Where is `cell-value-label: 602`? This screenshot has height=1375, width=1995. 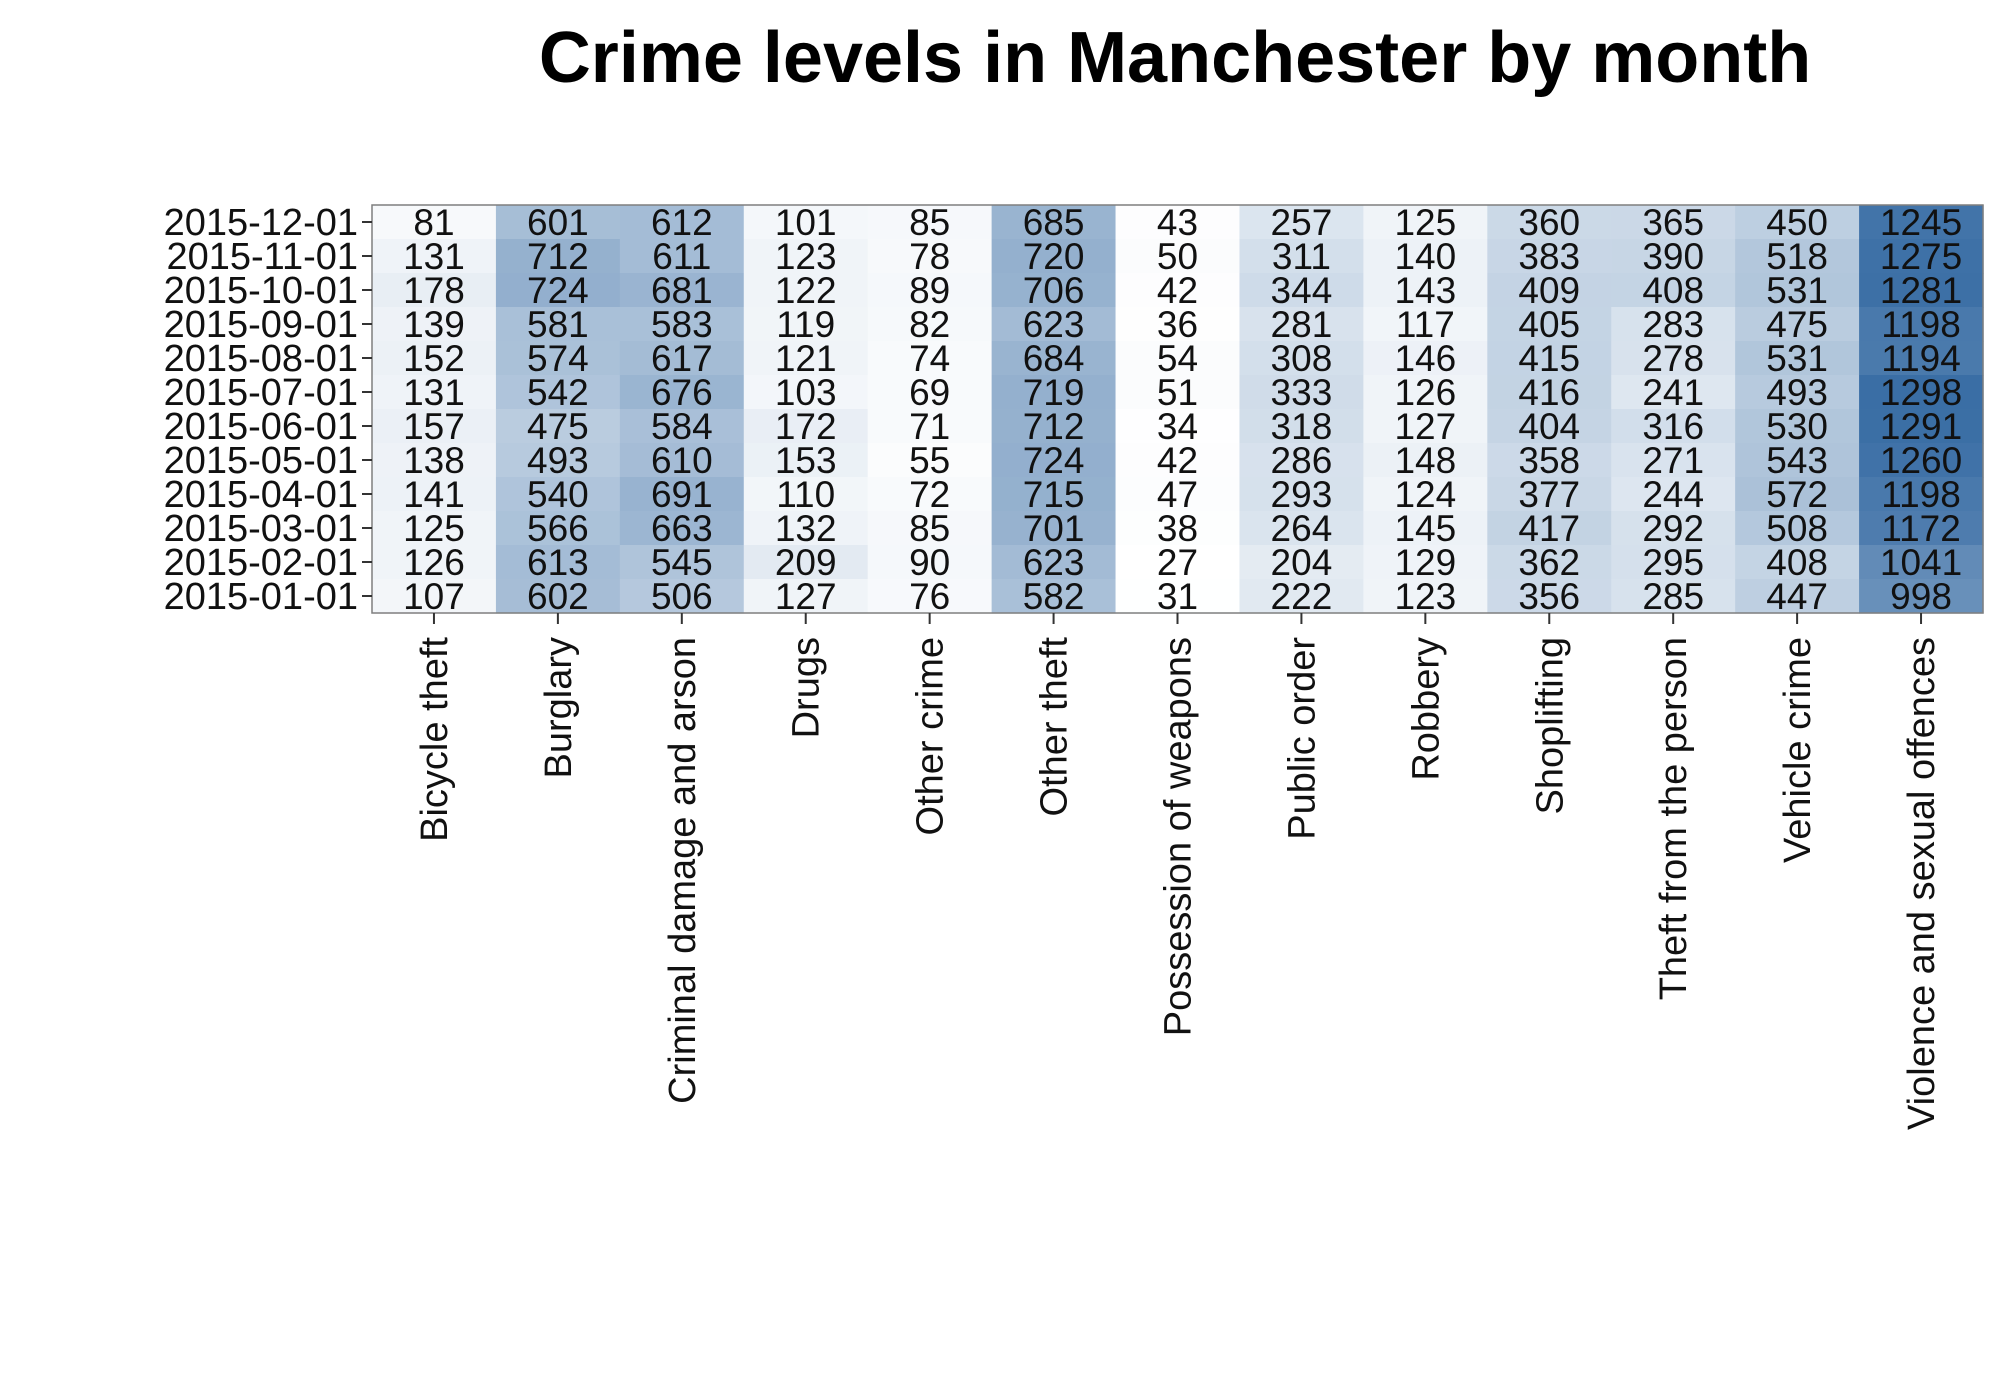 cell-value-label: 602 is located at coordinates (558, 596).